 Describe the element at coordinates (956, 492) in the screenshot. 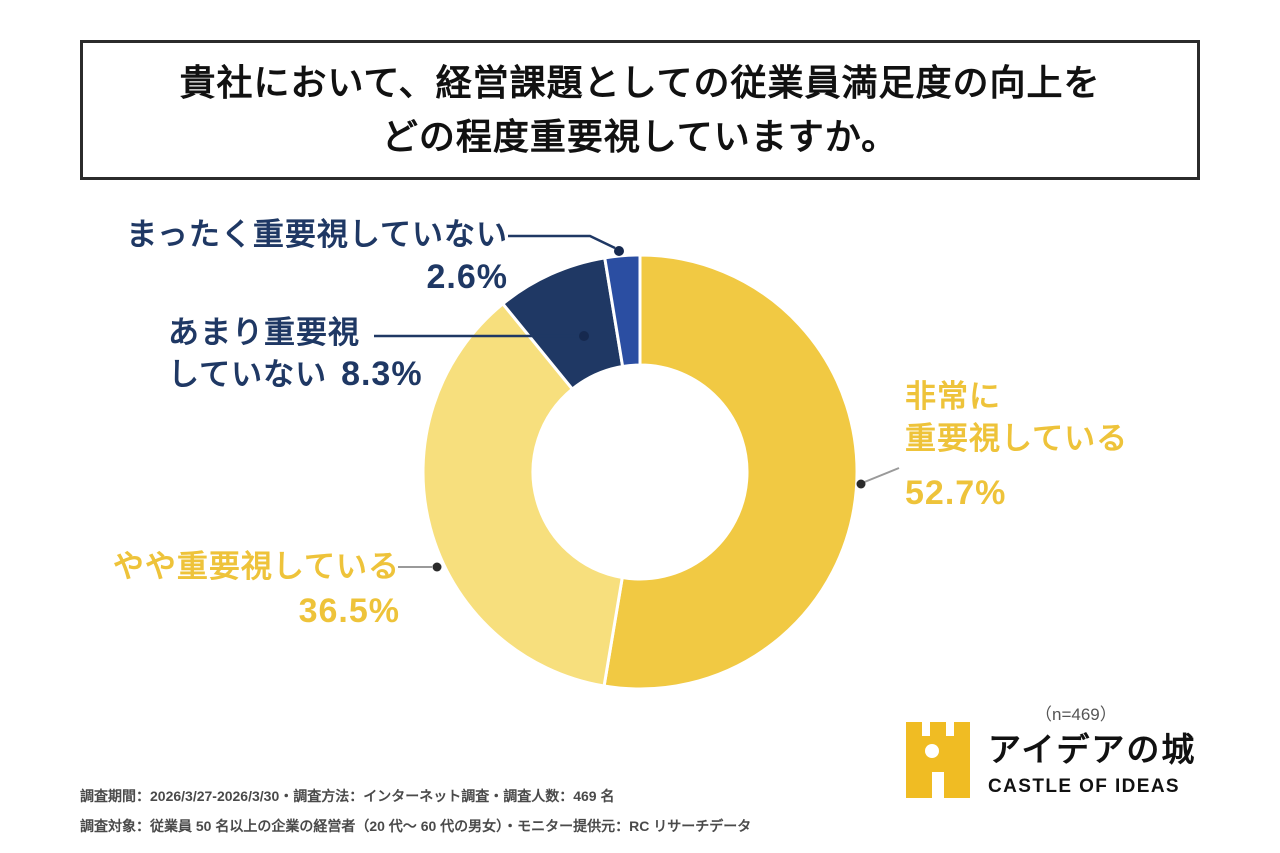

I see `callout-very-pct: 52.7%` at that location.